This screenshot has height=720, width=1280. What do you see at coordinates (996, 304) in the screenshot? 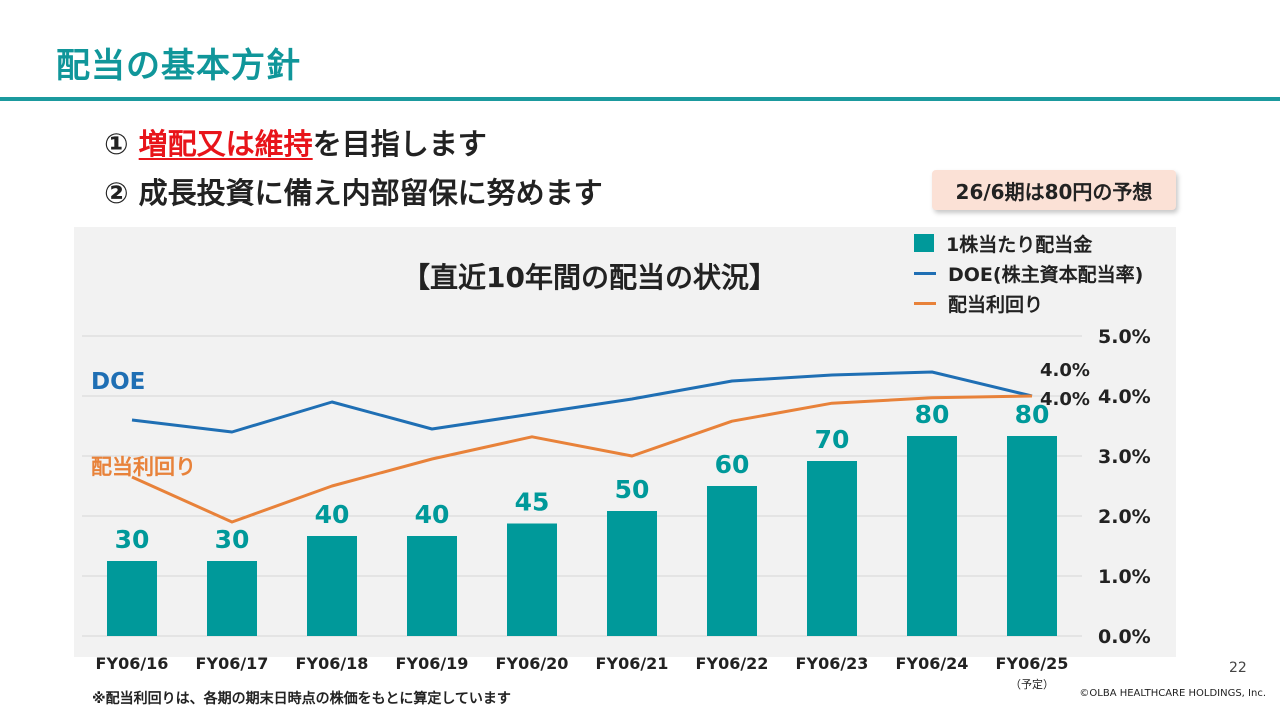
I see `legend-label: 配当利回り` at bounding box center [996, 304].